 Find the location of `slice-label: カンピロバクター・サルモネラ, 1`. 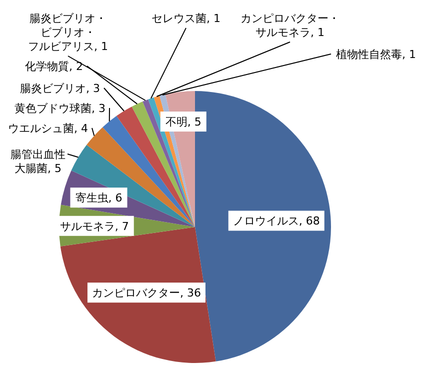

slice-label: カンピロバクター・サルモネラ, 1 is located at coordinates (290, 25).